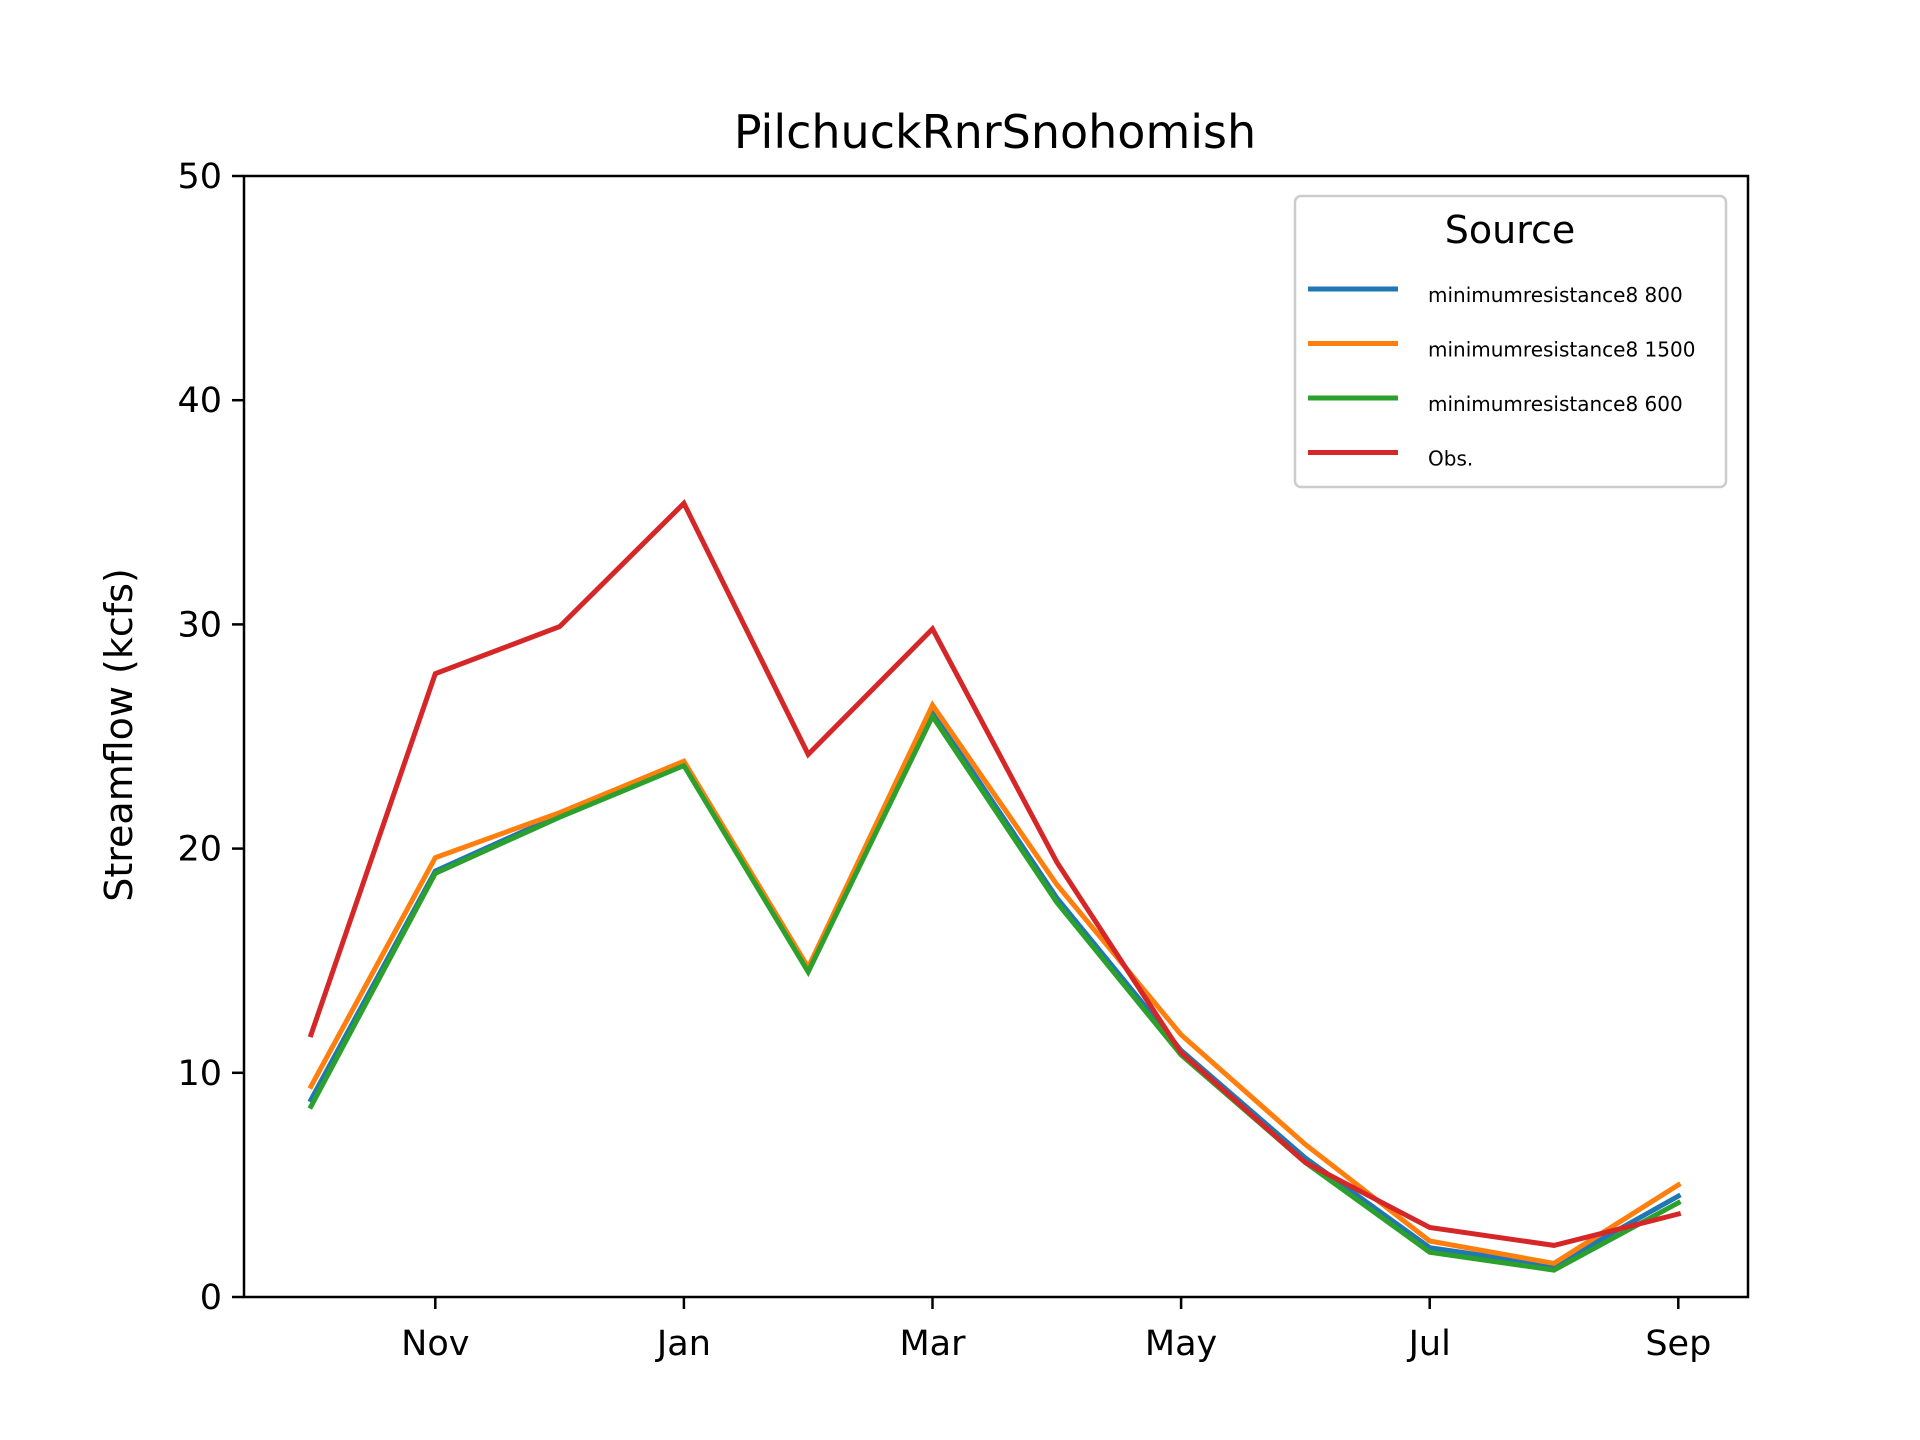 This screenshot has height=1440, width=1920. Describe the element at coordinates (683, 1344) in the screenshot. I see `x-tick-label: Jan` at that location.